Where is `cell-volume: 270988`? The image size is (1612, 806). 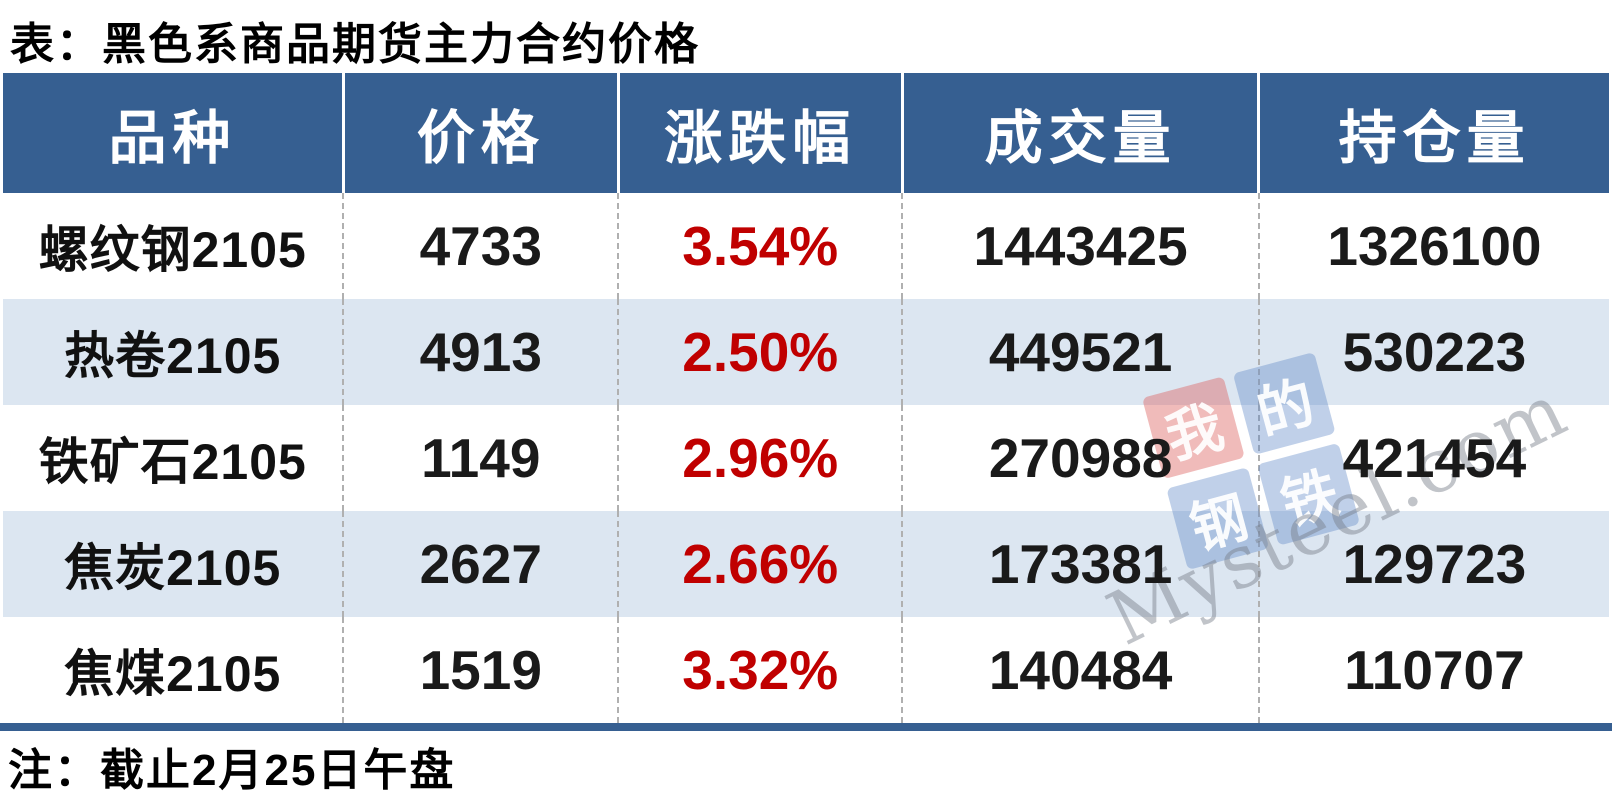
cell-volume: 270988 is located at coordinates (1081, 458).